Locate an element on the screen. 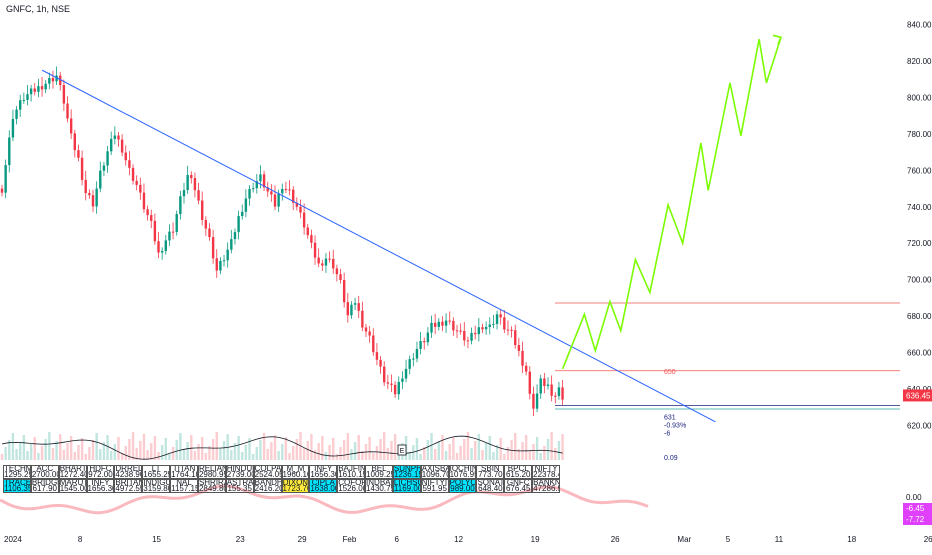  price-badge is located at coordinates (917, 395).